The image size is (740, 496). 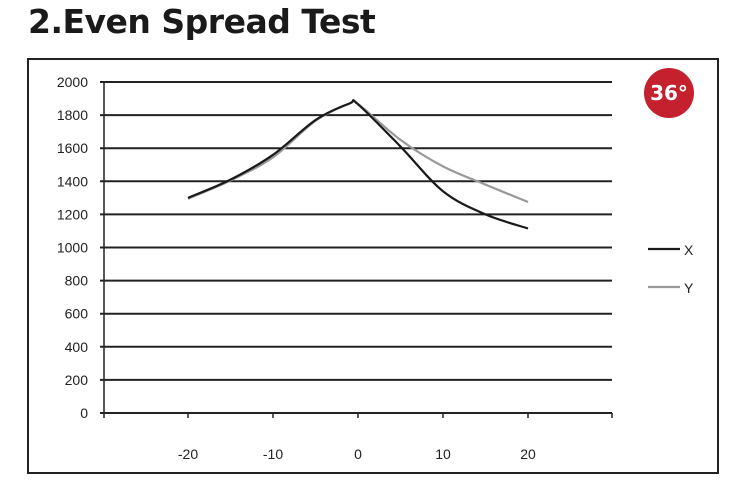 I want to click on y-tick-label: 600, so click(x=77, y=314).